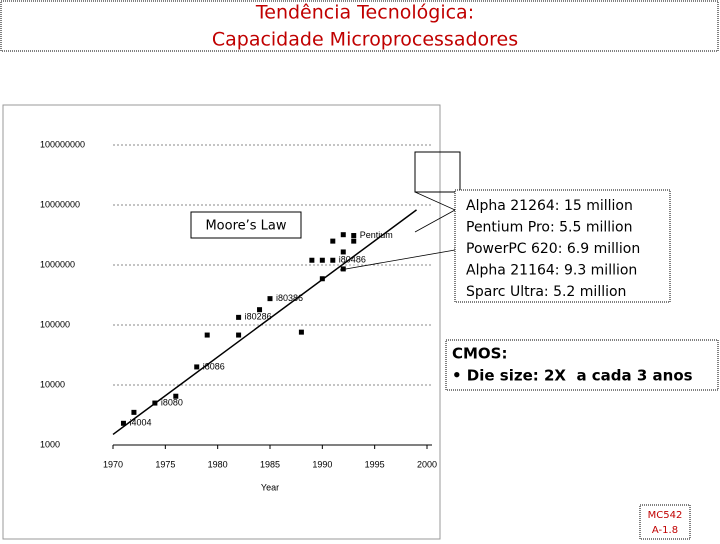 The height and width of the screenshot is (544, 720). I want to click on callout-line: PowerPC 620: 6.9 million, so click(553, 249).